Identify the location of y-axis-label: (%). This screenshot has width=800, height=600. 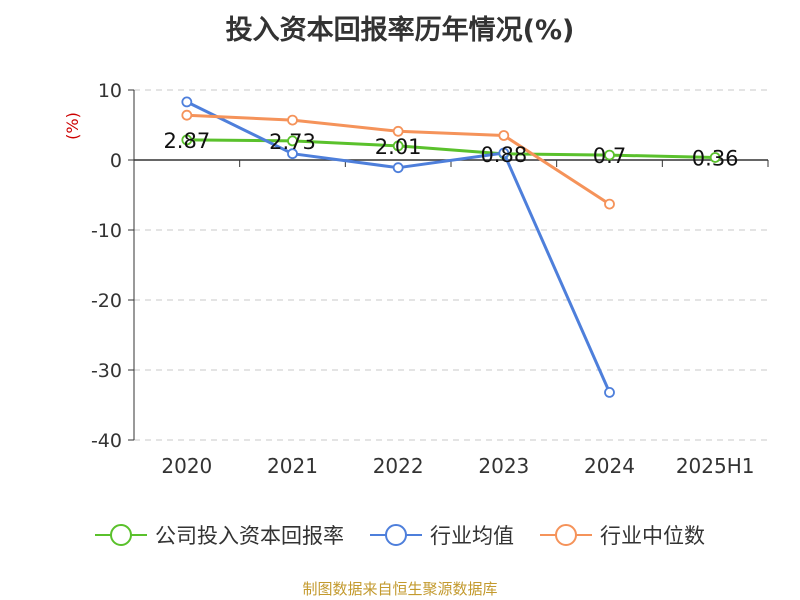
(72, 126).